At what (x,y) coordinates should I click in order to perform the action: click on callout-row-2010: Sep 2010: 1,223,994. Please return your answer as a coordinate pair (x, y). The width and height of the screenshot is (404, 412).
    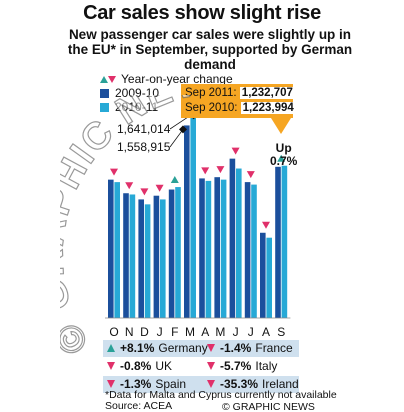
    Looking at the image, I should click on (237, 108).